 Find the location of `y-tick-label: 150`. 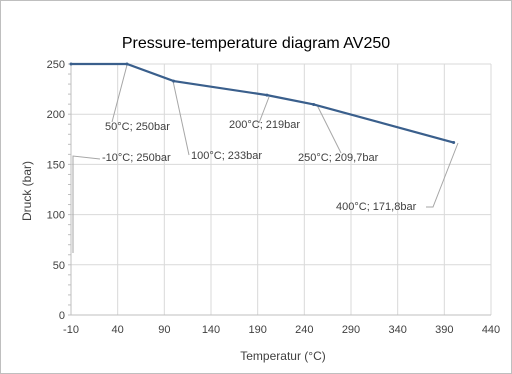

y-tick-label: 150 is located at coordinates (56, 165).